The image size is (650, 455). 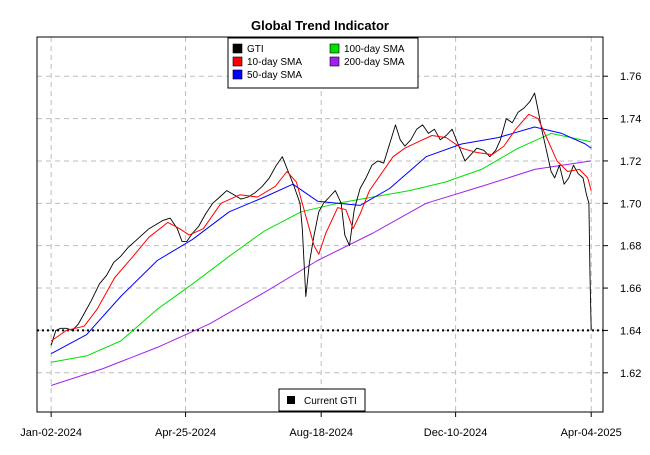 I want to click on y-tick-label: 1.76, so click(x=630, y=77).